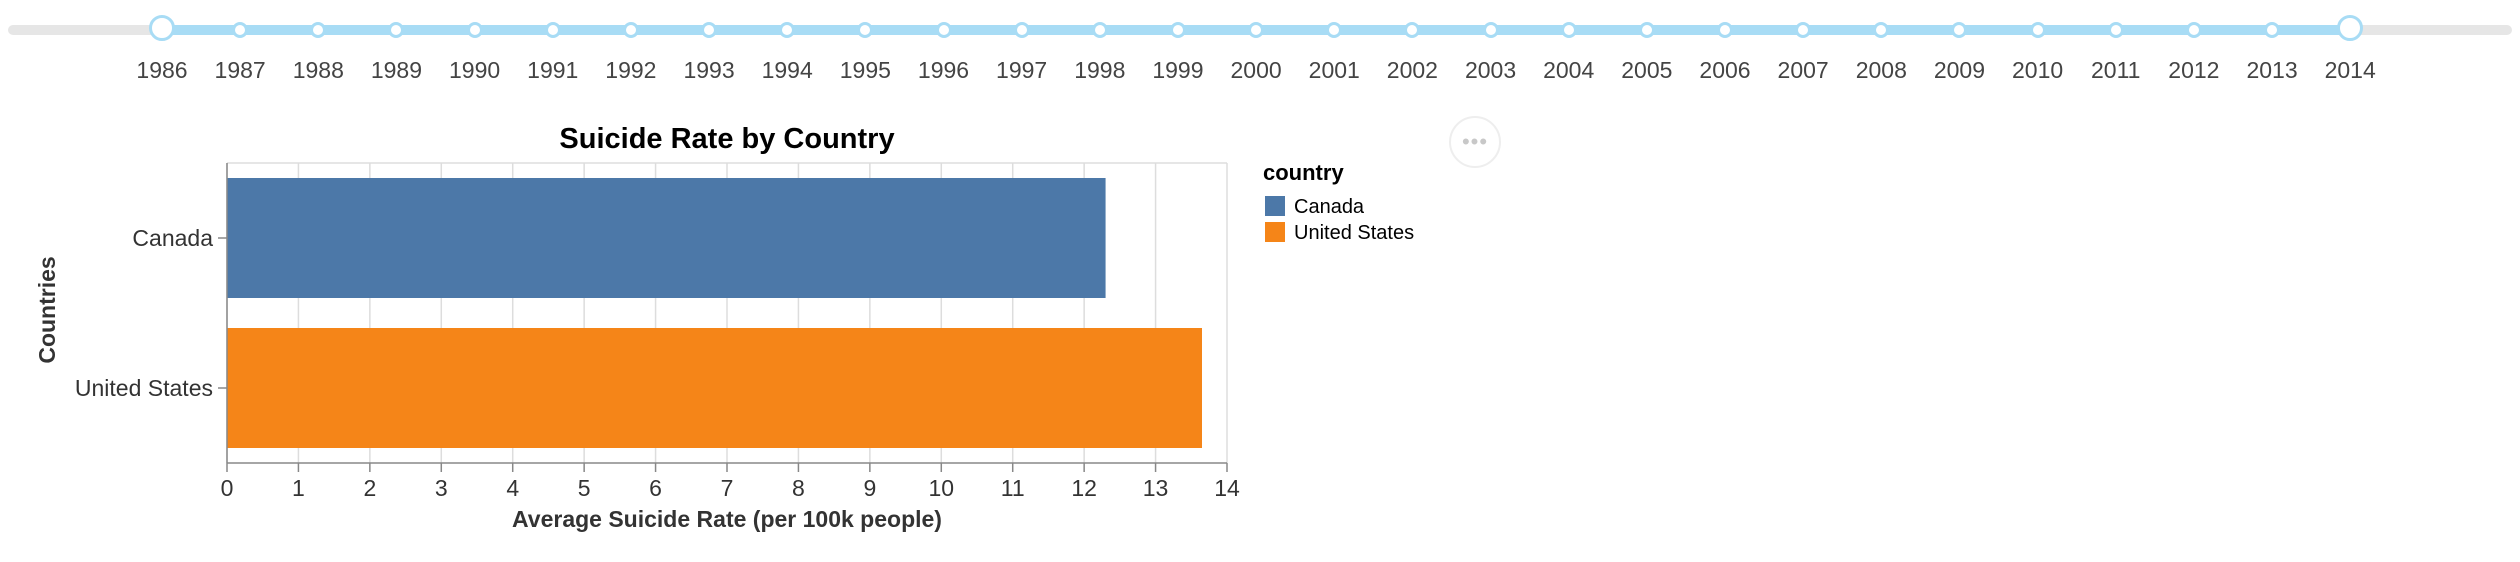 The image size is (2520, 562). Describe the element at coordinates (631, 70) in the screenshot. I see `year-label-1992: 1992` at that location.